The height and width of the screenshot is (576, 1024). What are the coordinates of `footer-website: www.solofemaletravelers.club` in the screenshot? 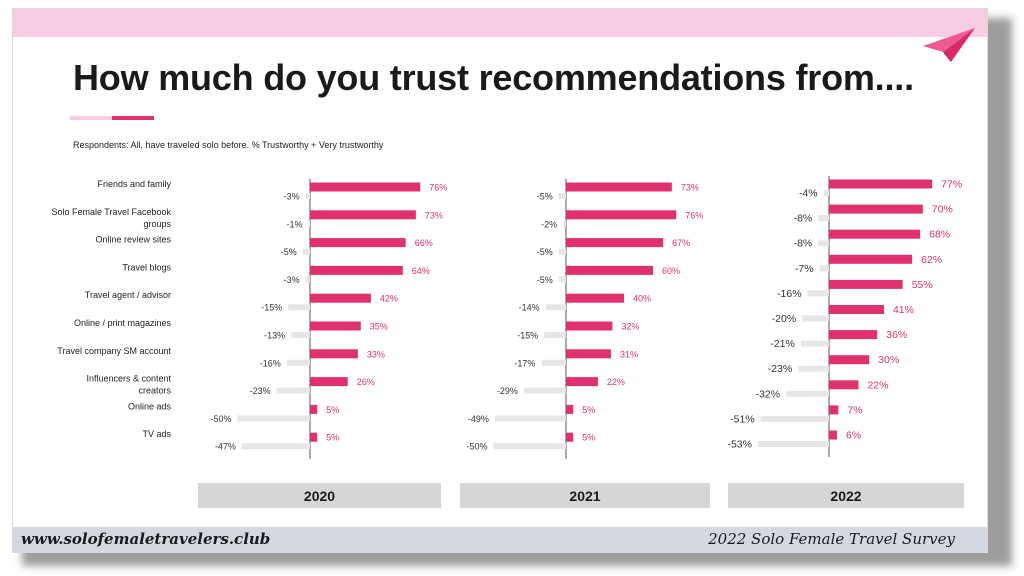 It's located at (146, 539).